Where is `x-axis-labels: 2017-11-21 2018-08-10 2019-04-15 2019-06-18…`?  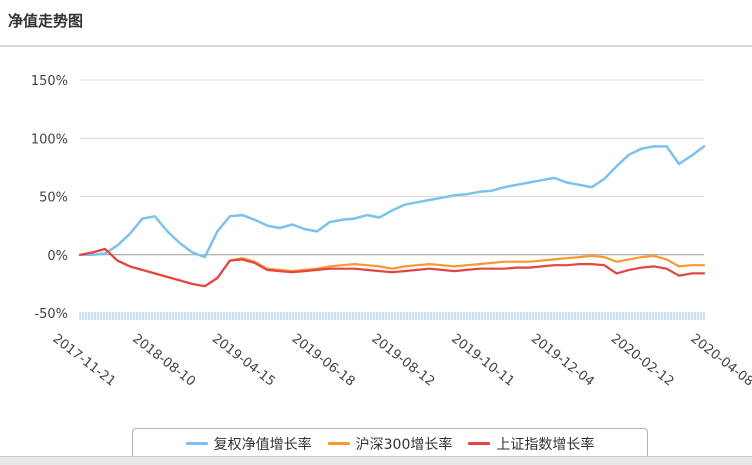
x-axis-labels: 2017-11-21 2018-08-10 2019-04-15 2019-06-18… is located at coordinates (401, 360).